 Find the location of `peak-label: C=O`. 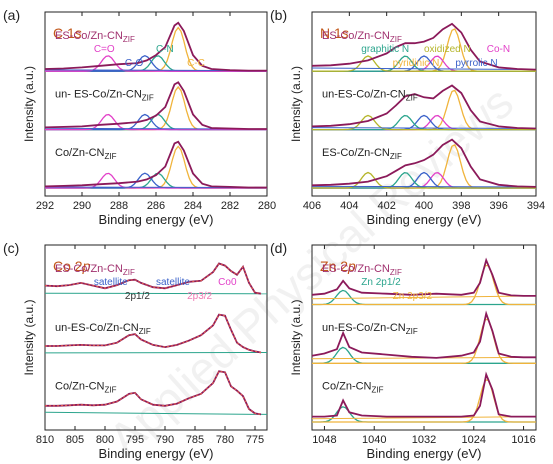

peak-label: C=O is located at coordinates (104, 49).